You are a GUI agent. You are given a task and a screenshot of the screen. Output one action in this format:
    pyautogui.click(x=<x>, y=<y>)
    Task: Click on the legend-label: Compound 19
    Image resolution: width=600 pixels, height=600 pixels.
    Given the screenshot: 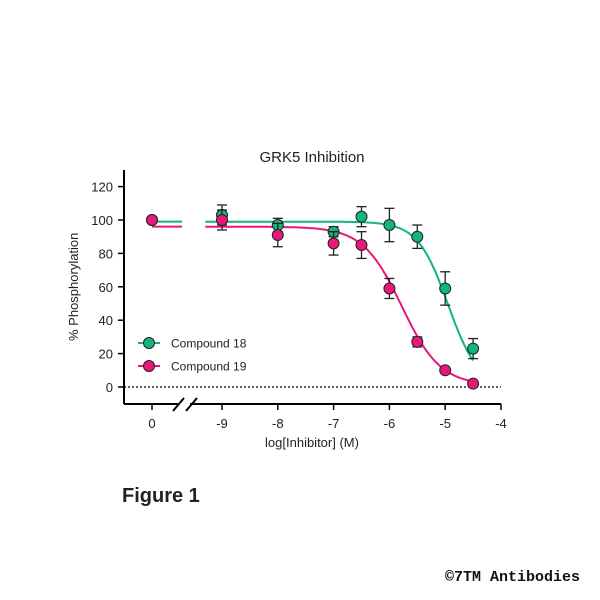 What is the action you would take?
    pyautogui.click(x=209, y=367)
    